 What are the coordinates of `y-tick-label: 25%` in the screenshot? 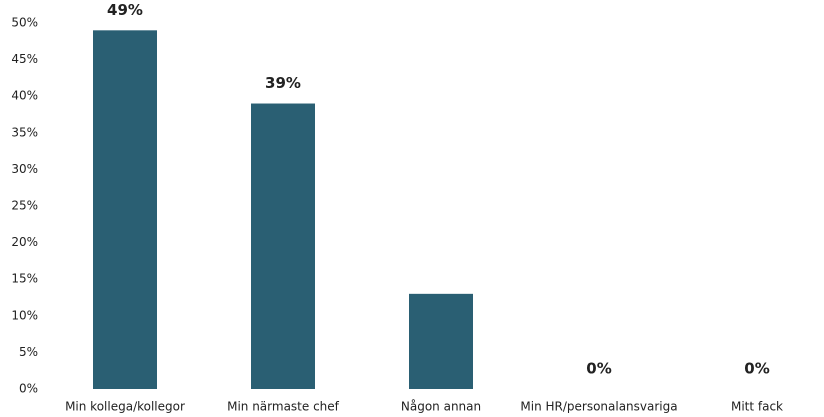 It's located at (24, 206).